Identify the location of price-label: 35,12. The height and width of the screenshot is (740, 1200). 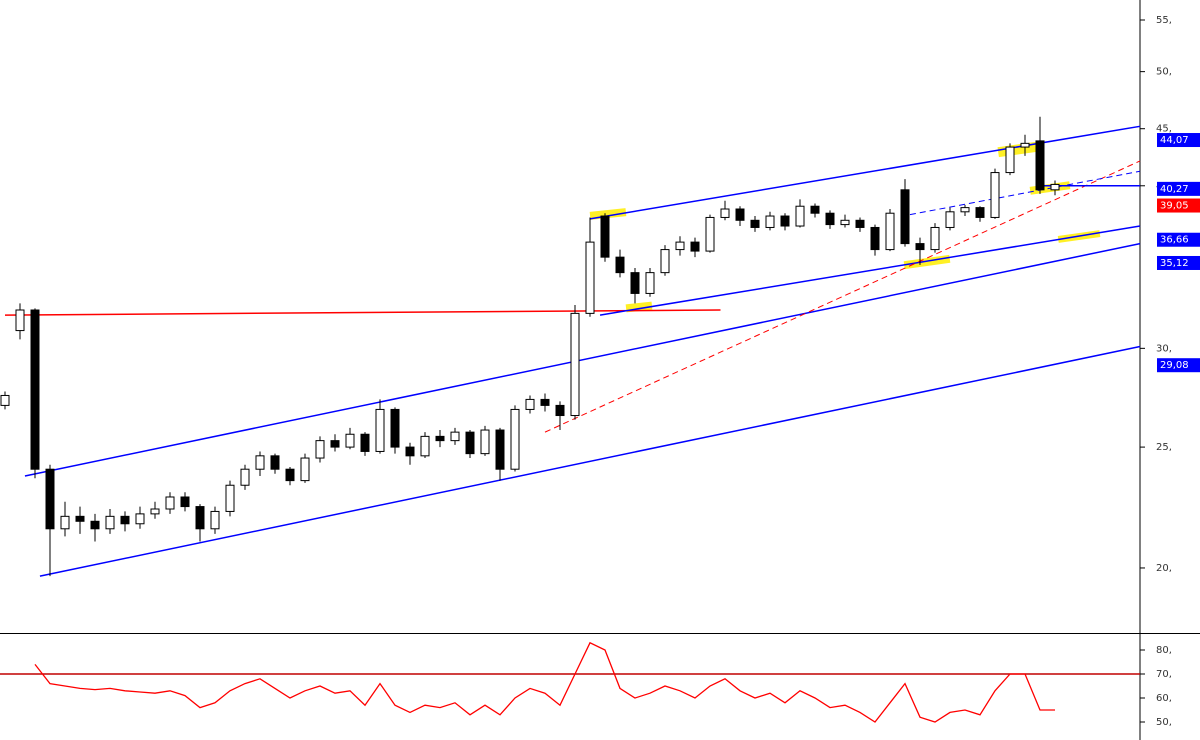
(1174, 263).